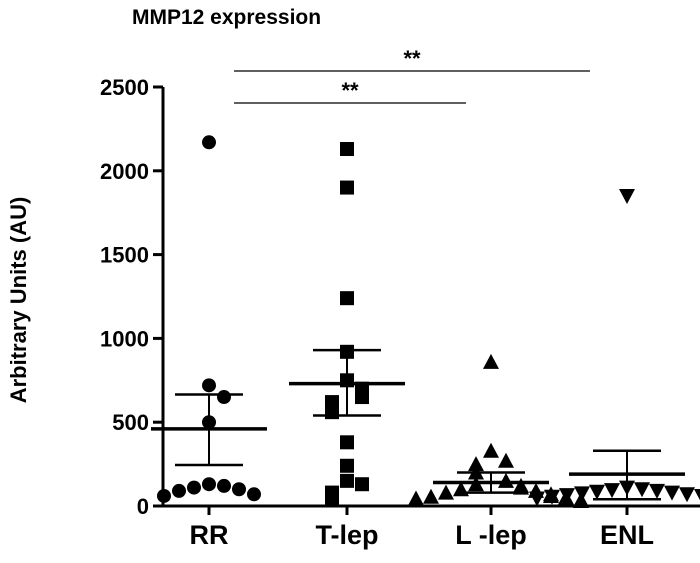  Describe the element at coordinates (209, 535) in the screenshot. I see `x-tick-label: RR` at that location.